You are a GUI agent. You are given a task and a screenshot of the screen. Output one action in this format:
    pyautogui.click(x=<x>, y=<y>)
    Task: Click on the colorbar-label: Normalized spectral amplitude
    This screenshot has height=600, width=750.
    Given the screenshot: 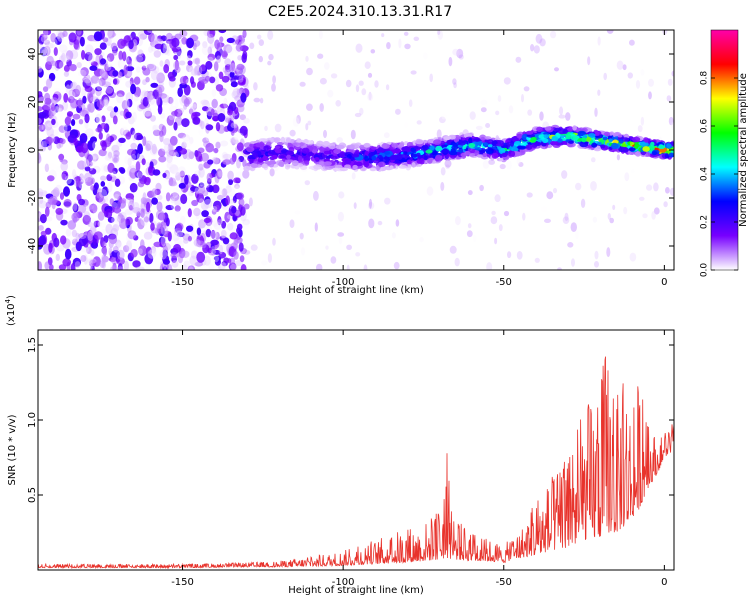 What is the action you would take?
    pyautogui.click(x=743, y=150)
    